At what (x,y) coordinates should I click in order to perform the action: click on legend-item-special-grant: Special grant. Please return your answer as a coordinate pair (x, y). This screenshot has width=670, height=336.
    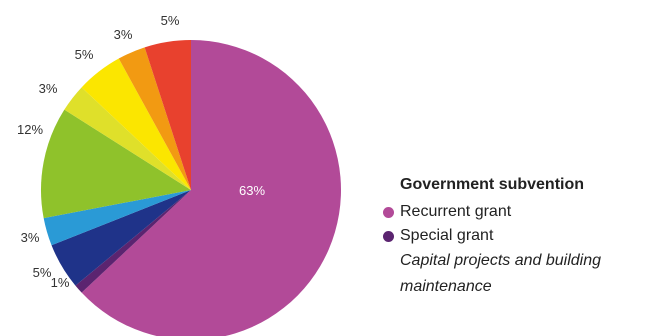
    Looking at the image, I should click on (526, 236).